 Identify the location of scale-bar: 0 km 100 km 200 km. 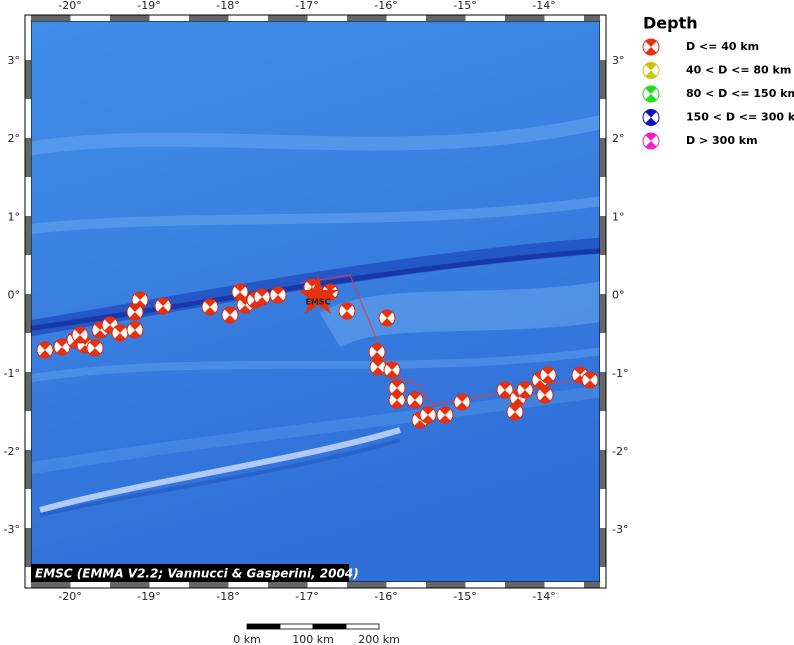
(316, 634).